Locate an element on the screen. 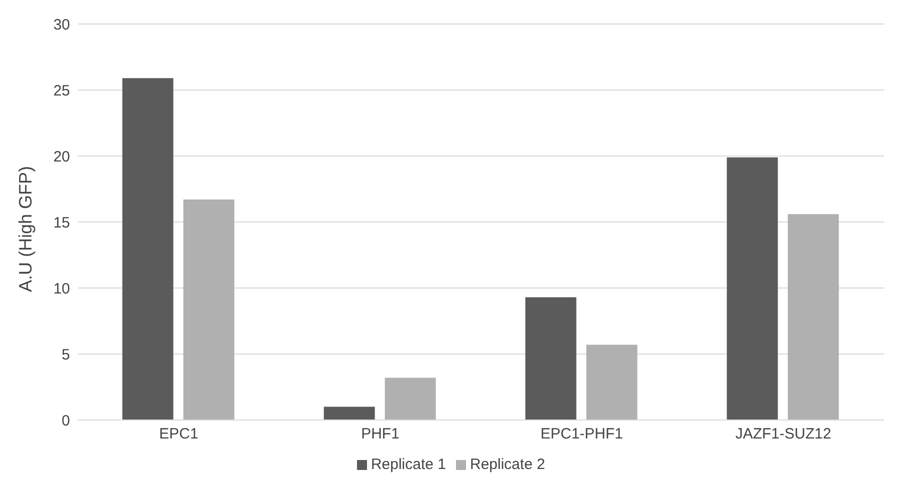  y-tick-label: 20 is located at coordinates (61, 157).